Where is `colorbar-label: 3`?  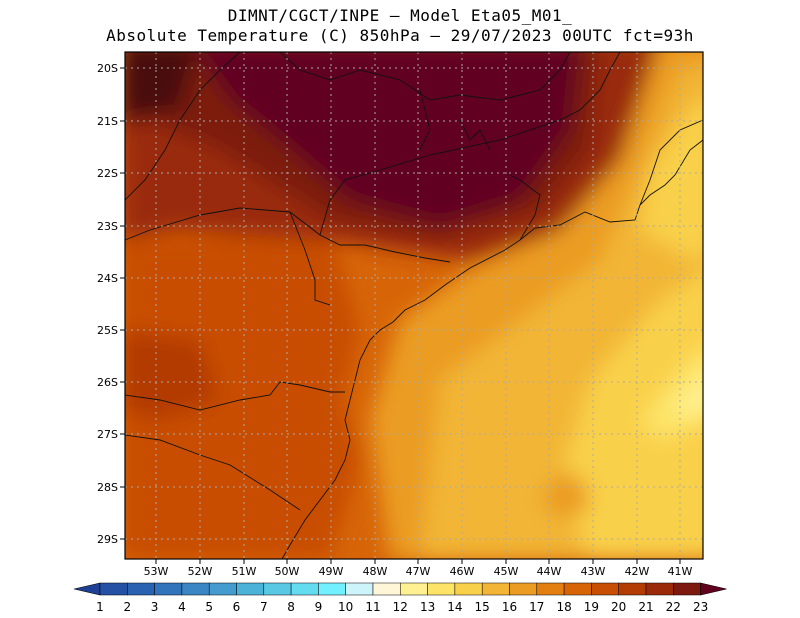
colorbar-label: 3 is located at coordinates (155, 607).